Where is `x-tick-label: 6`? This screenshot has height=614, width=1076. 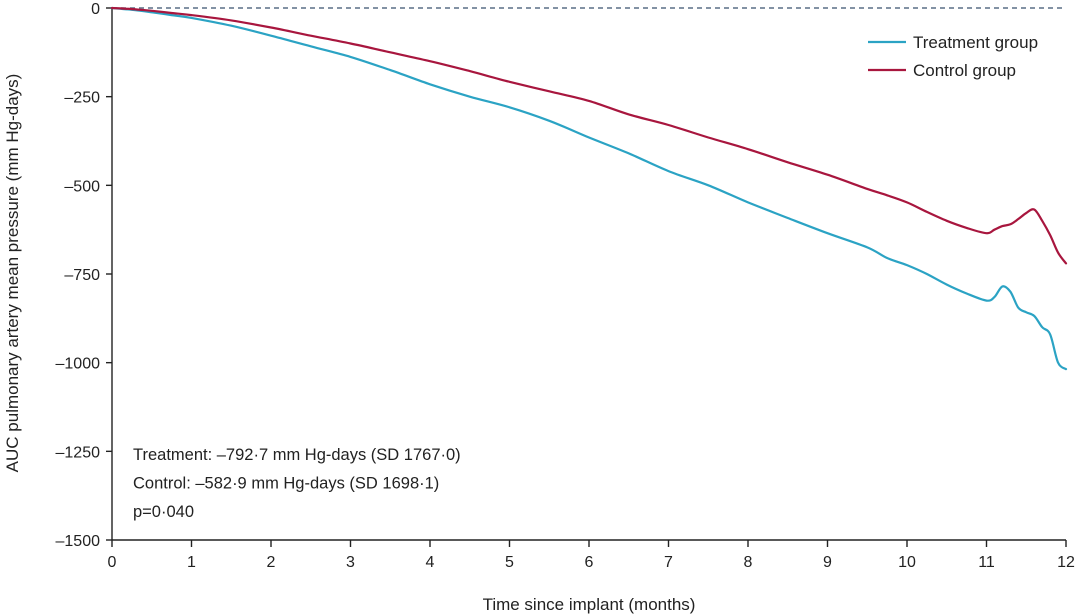
x-tick-label: 6 is located at coordinates (589, 562).